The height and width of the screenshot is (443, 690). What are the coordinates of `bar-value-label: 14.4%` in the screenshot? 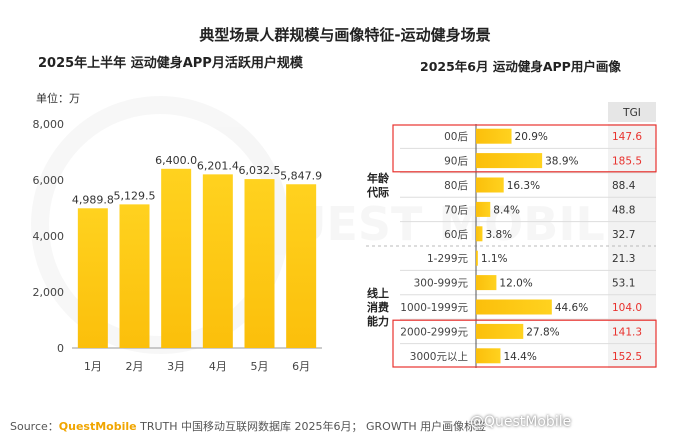 It's located at (519, 357).